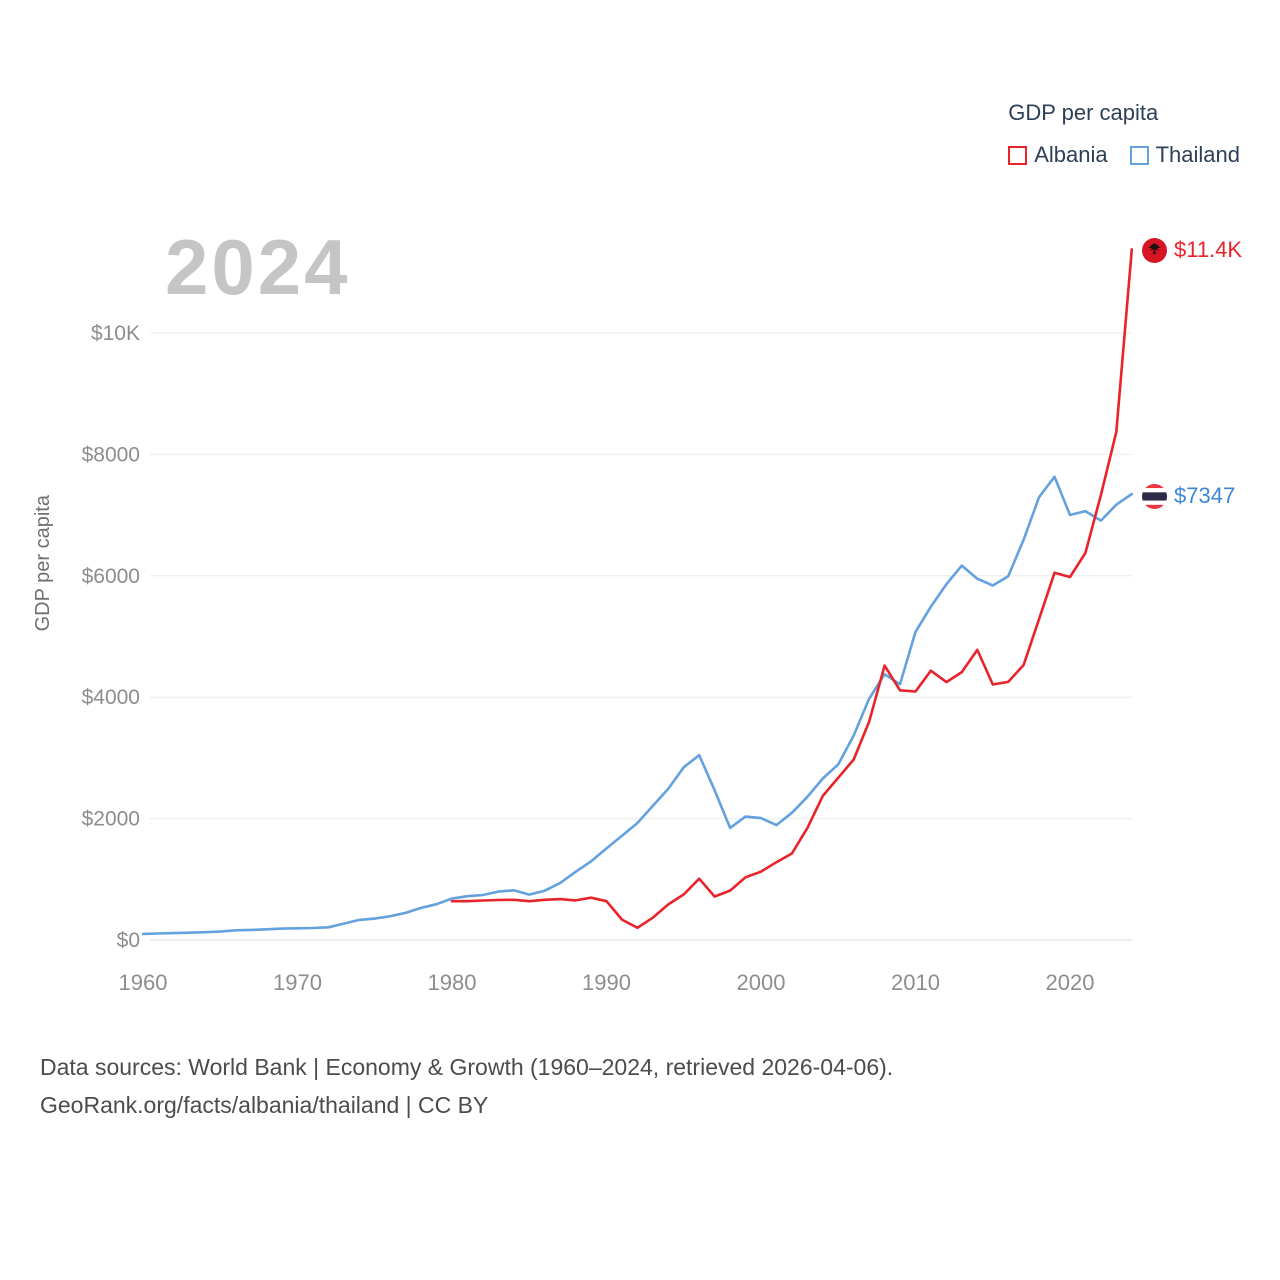 This screenshot has width=1280, height=1280. Describe the element at coordinates (1071, 154) in the screenshot. I see `legend-label-albania: Albania` at that location.